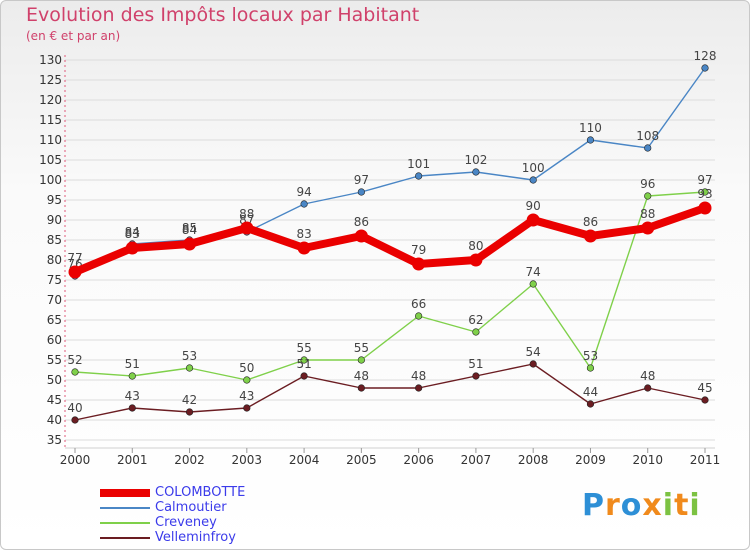 This screenshot has width=750, height=550. I want to click on y-tick-label: 130, so click(50, 60).